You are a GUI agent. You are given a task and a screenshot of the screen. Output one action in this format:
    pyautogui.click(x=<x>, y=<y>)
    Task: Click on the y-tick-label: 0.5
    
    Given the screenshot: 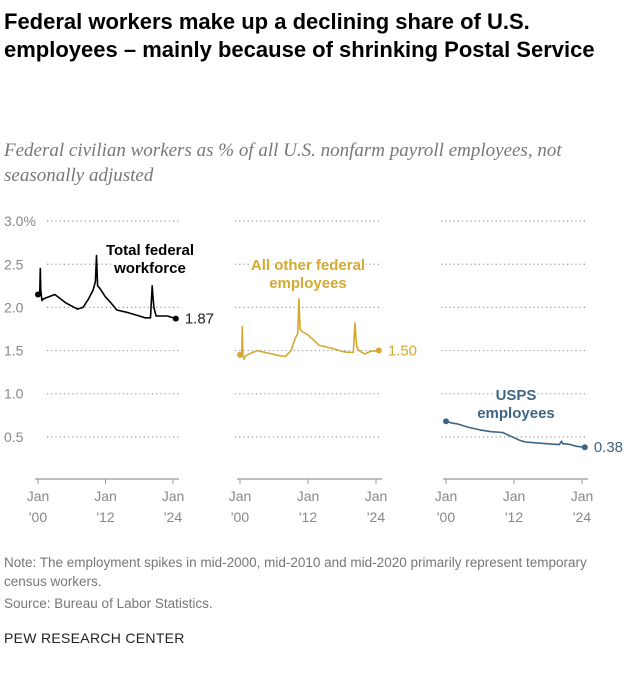 What is the action you would take?
    pyautogui.click(x=14, y=437)
    